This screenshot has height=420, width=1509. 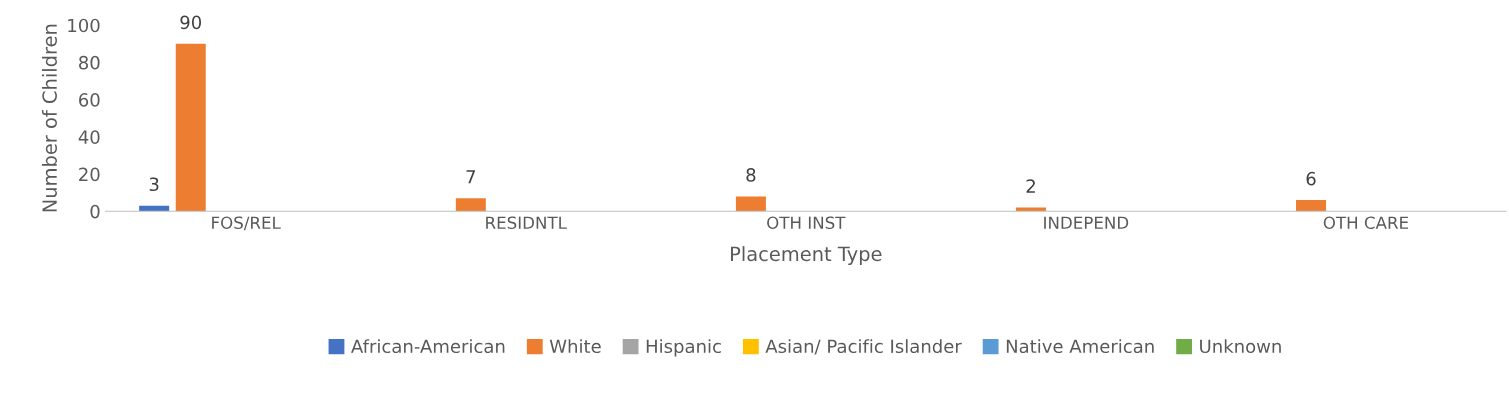 What do you see at coordinates (471, 177) in the screenshot?
I see `data-label: 7` at bounding box center [471, 177].